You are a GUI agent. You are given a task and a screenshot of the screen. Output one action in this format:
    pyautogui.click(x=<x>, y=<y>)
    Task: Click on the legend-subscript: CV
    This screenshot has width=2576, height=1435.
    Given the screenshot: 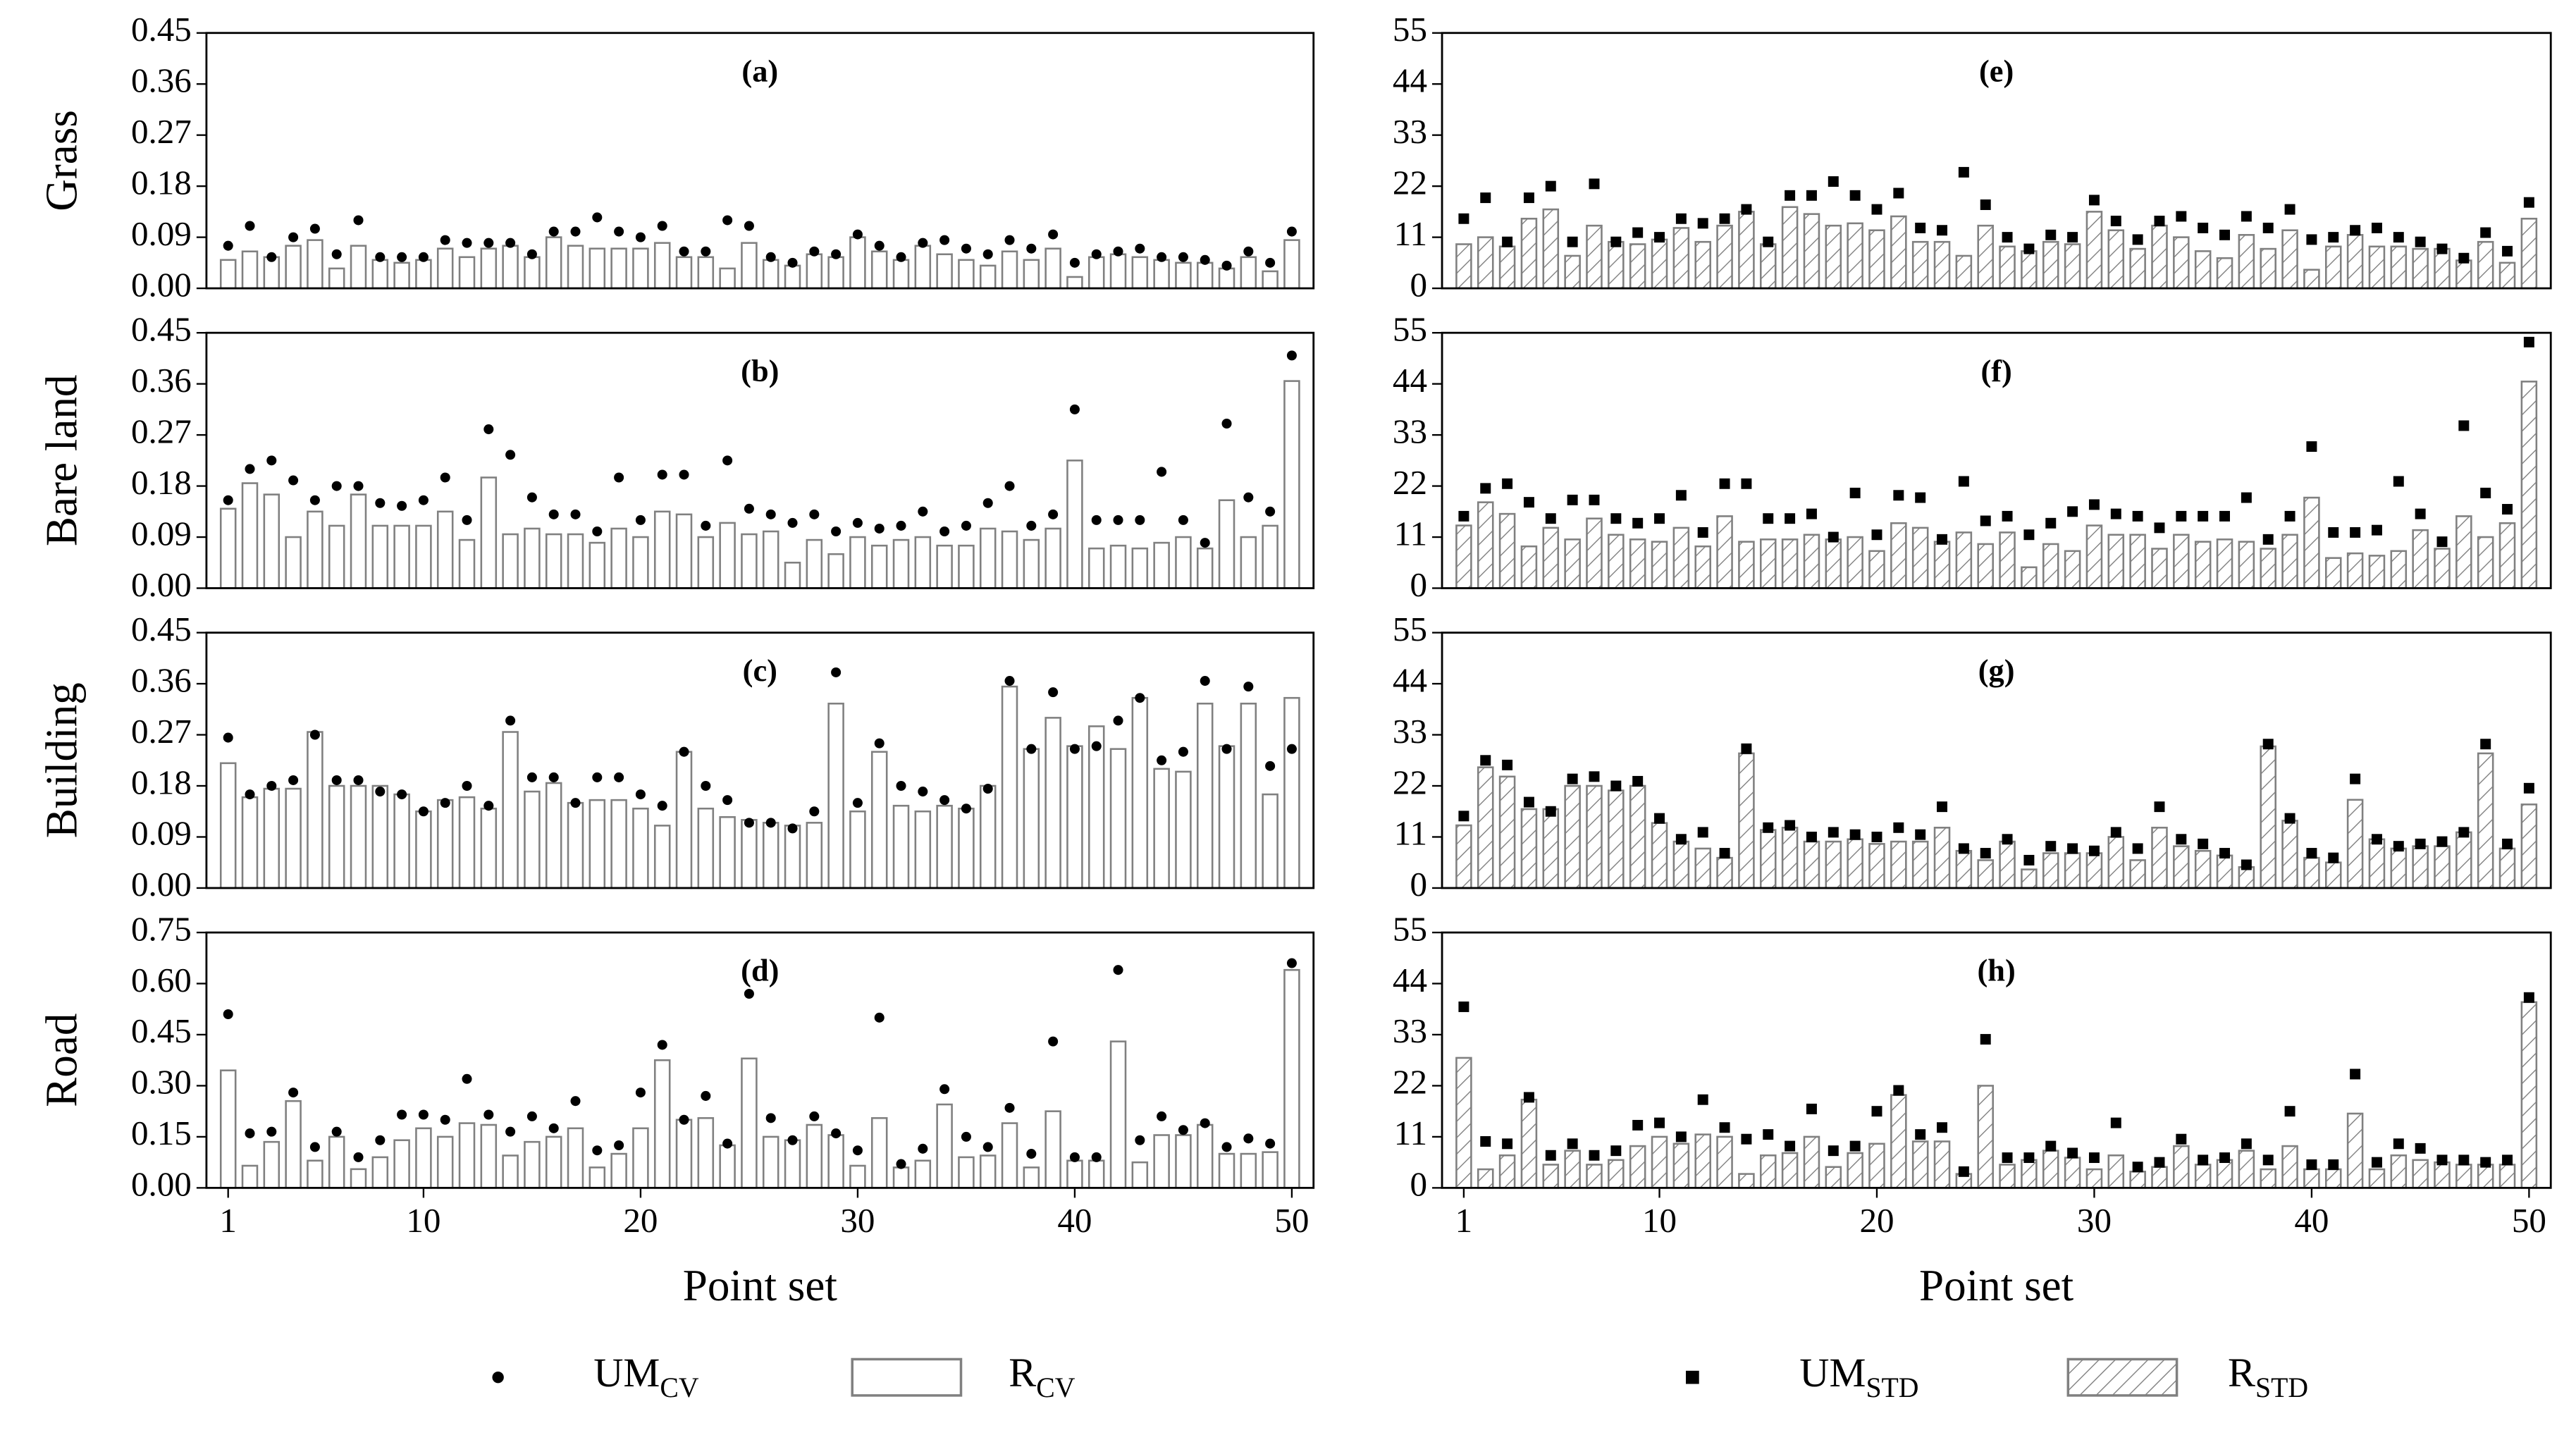 What is the action you would take?
    pyautogui.click(x=1055, y=1387)
    